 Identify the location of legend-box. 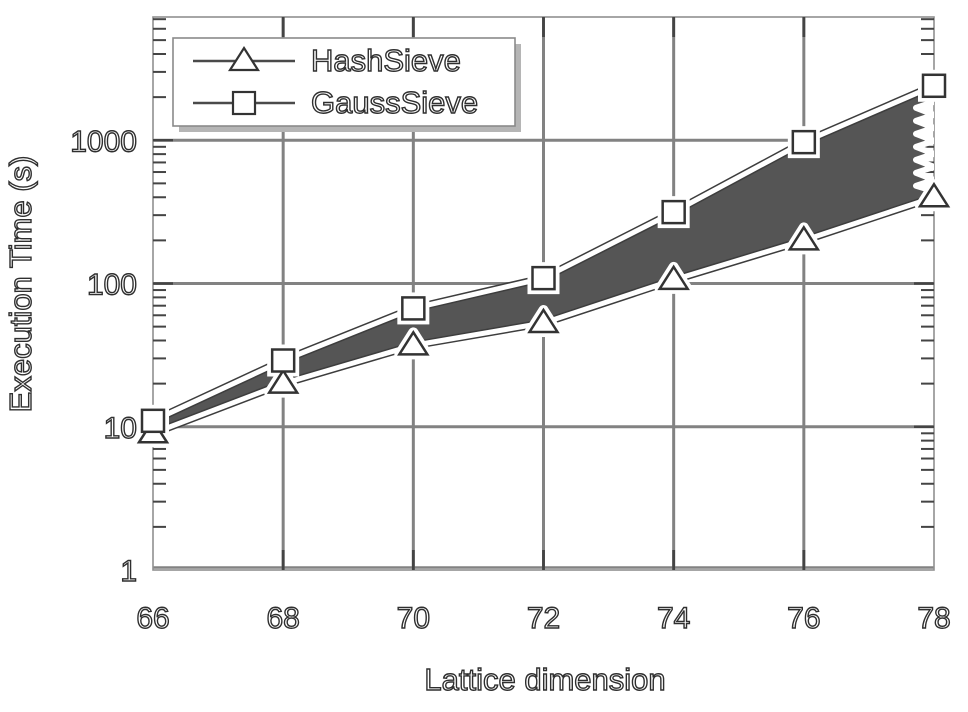
(344, 82).